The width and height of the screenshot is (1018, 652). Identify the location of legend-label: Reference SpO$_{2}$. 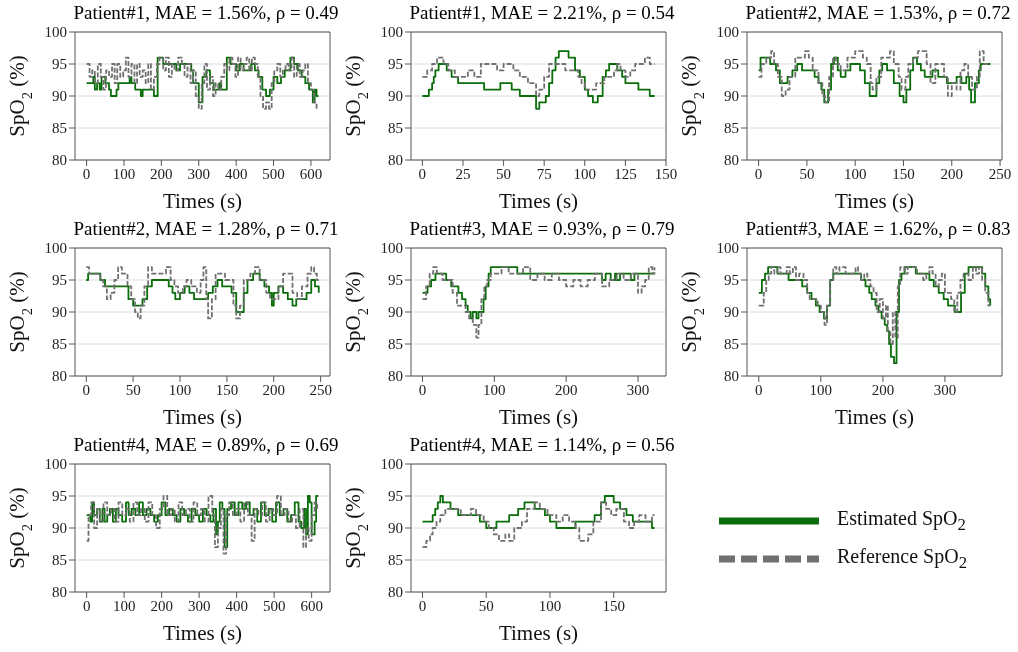
(902, 559).